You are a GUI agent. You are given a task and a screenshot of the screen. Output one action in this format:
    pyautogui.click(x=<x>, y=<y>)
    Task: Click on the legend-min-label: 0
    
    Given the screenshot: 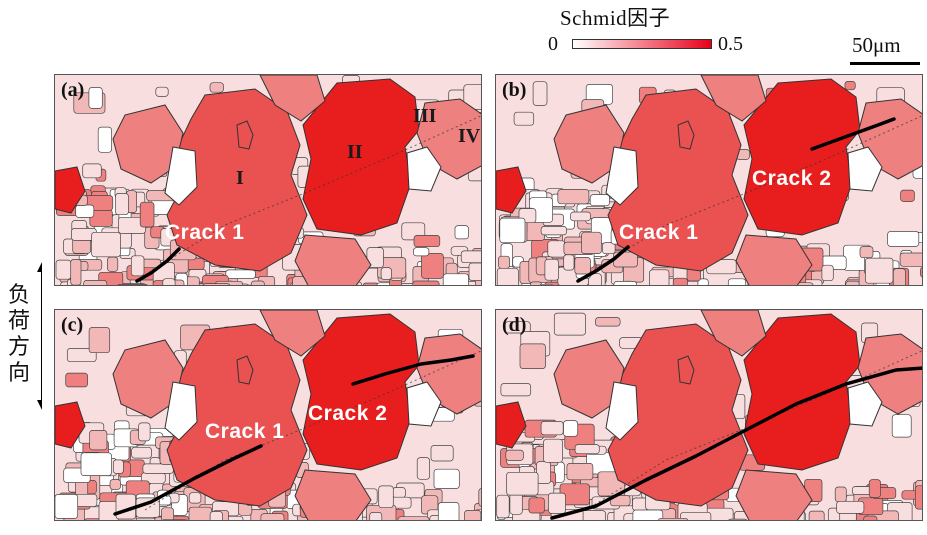 What is the action you would take?
    pyautogui.click(x=553, y=44)
    